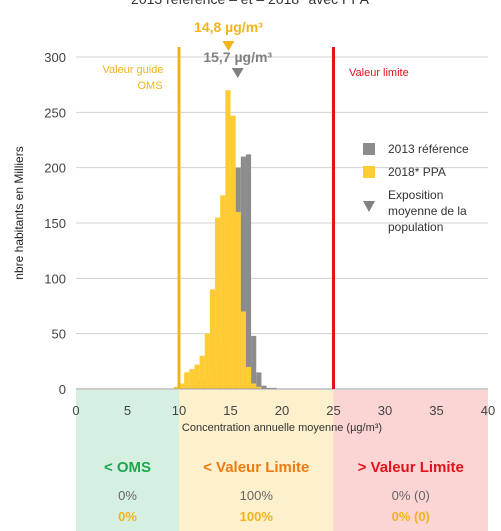  Describe the element at coordinates (55, 278) in the screenshot. I see `y-tick-label: 100` at that location.